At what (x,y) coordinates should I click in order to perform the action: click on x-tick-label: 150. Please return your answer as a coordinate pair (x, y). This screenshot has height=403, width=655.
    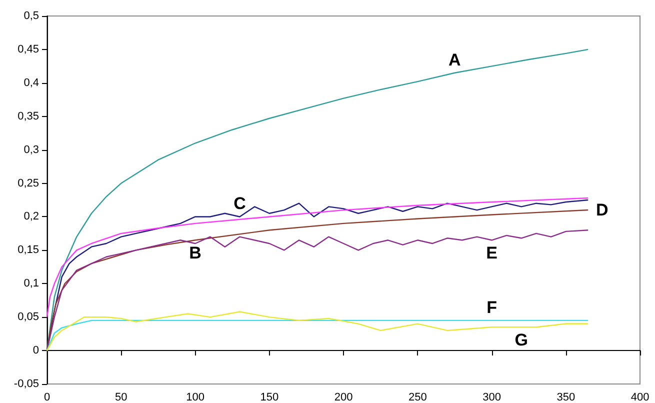
    Looking at the image, I should click on (269, 397).